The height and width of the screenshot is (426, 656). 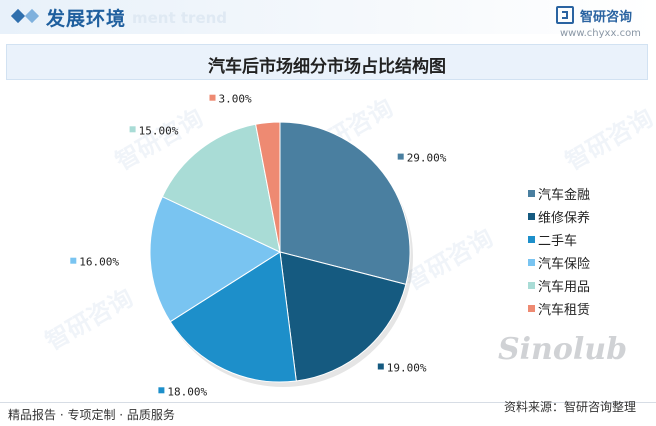 I want to click on brand-url: www.chyxx.com, so click(x=600, y=33).